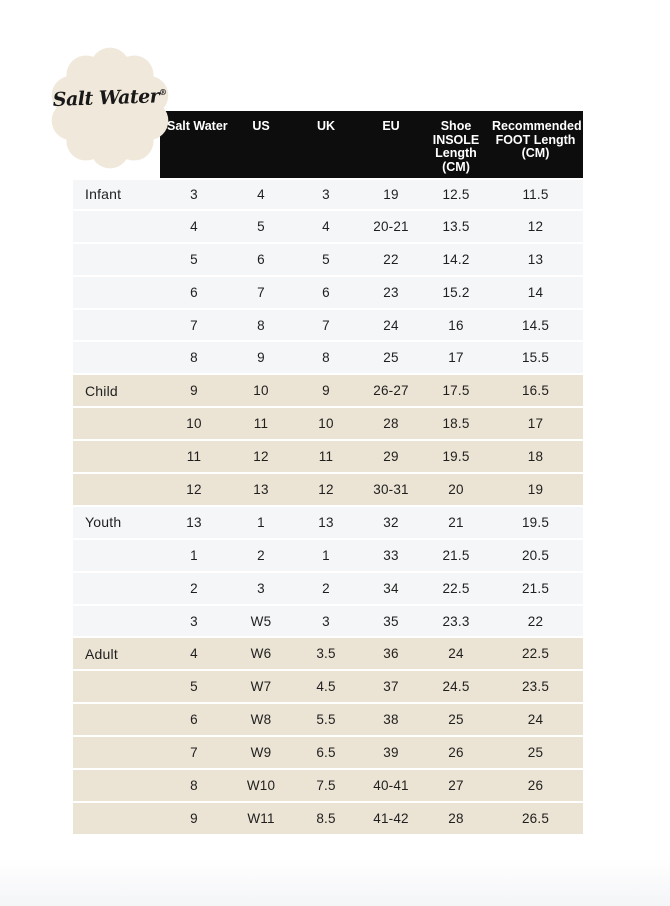 The height and width of the screenshot is (906, 670). I want to click on table-row: 6 W8 5.5 38 25 24, so click(328, 721).